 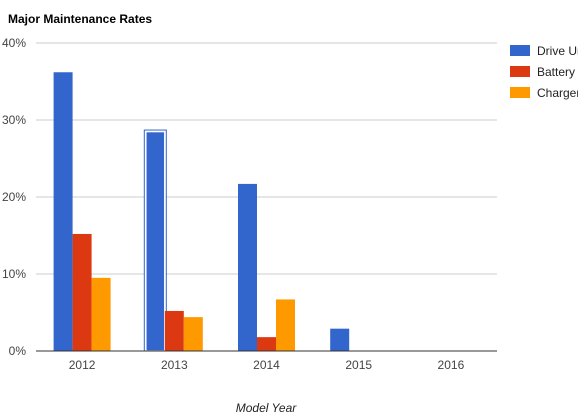 I want to click on y-tick-label: 10%, so click(x=14, y=274).